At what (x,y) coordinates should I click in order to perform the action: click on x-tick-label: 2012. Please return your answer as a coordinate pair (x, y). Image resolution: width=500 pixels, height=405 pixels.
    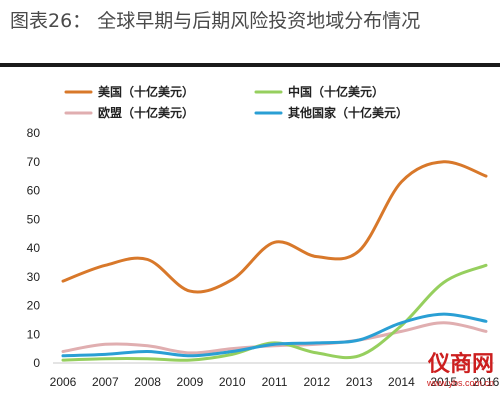
    Looking at the image, I should click on (316, 382).